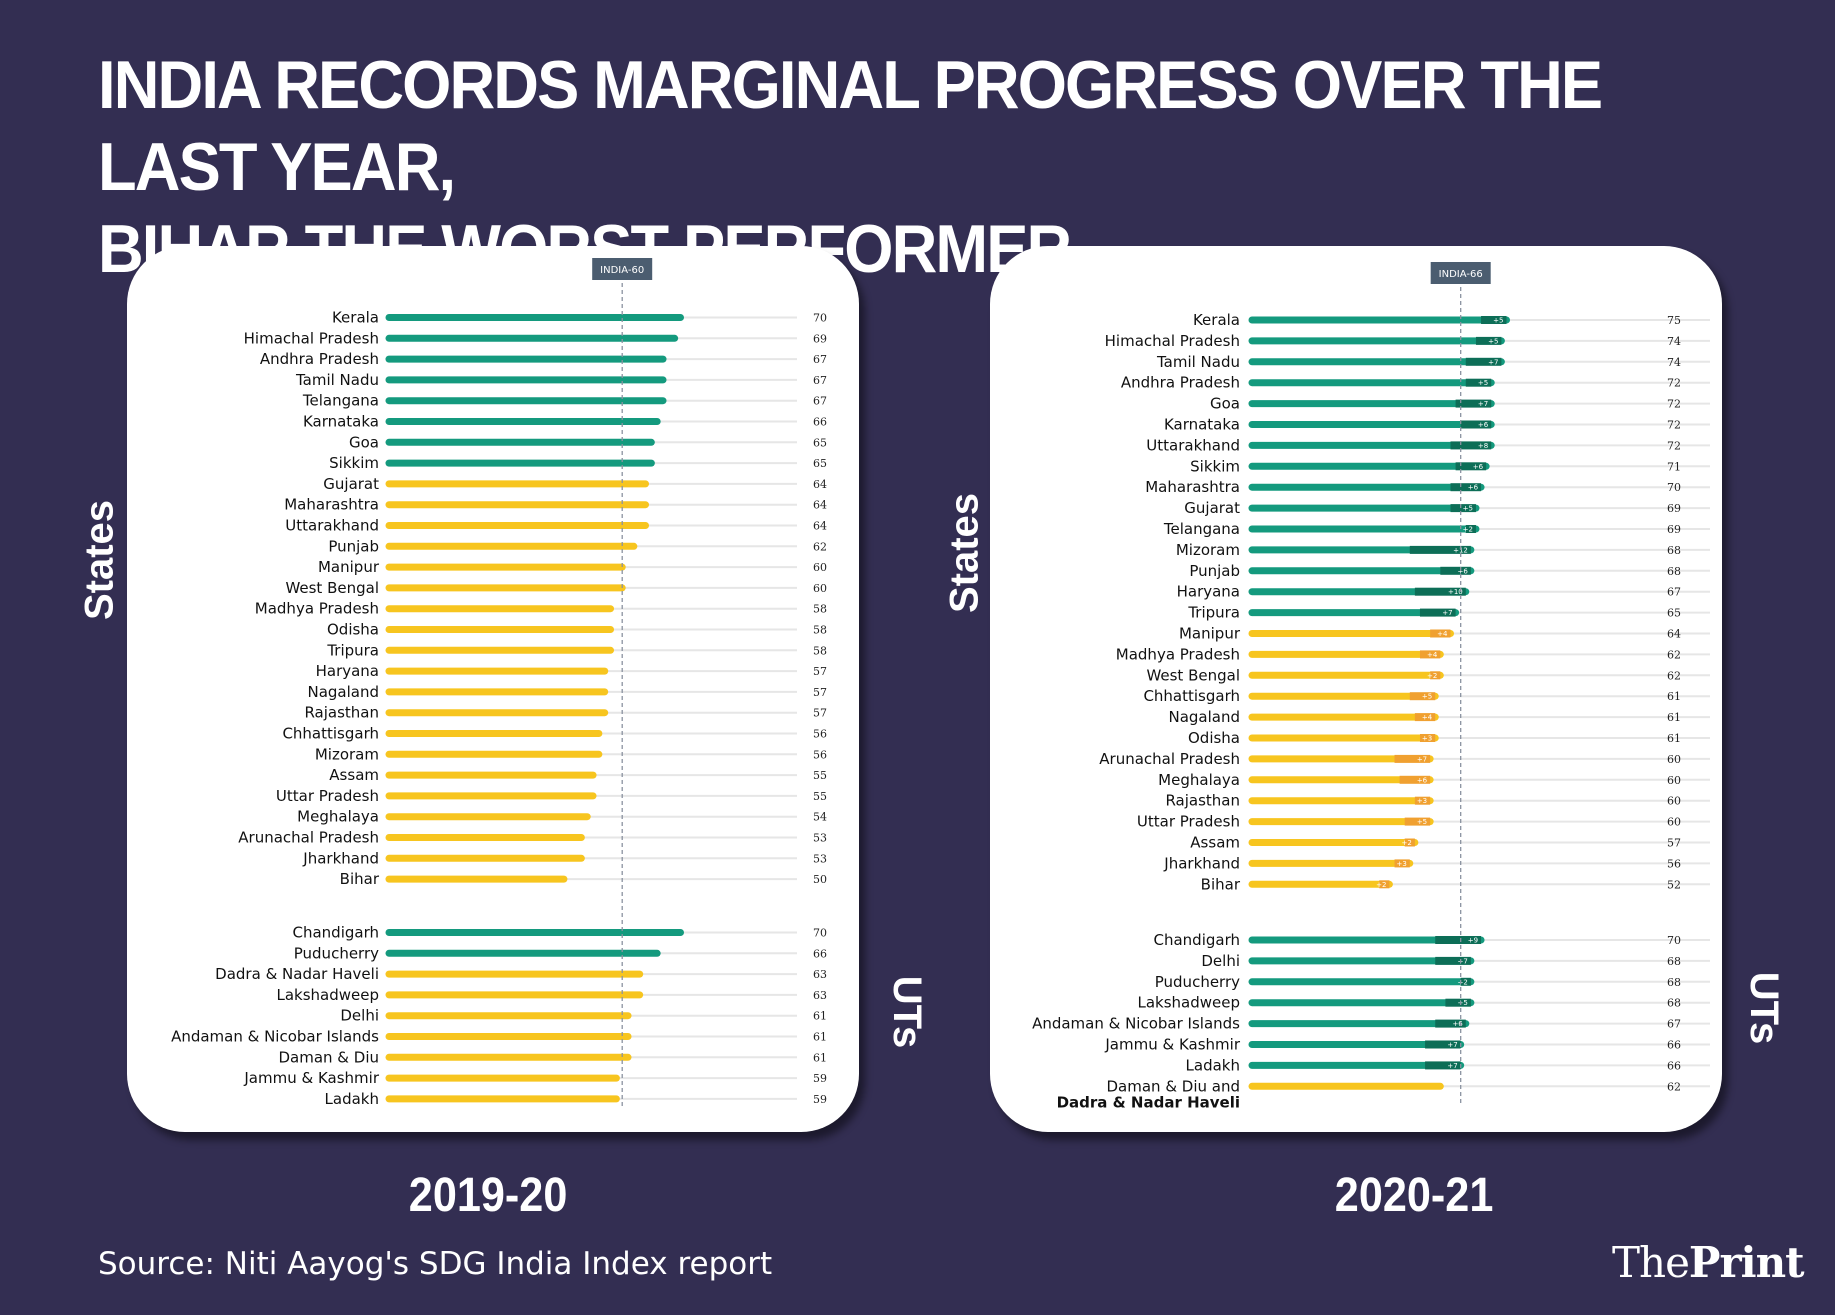 The image size is (1835, 1315). I want to click on change-segment-state-karnataka, so click(1476, 424).